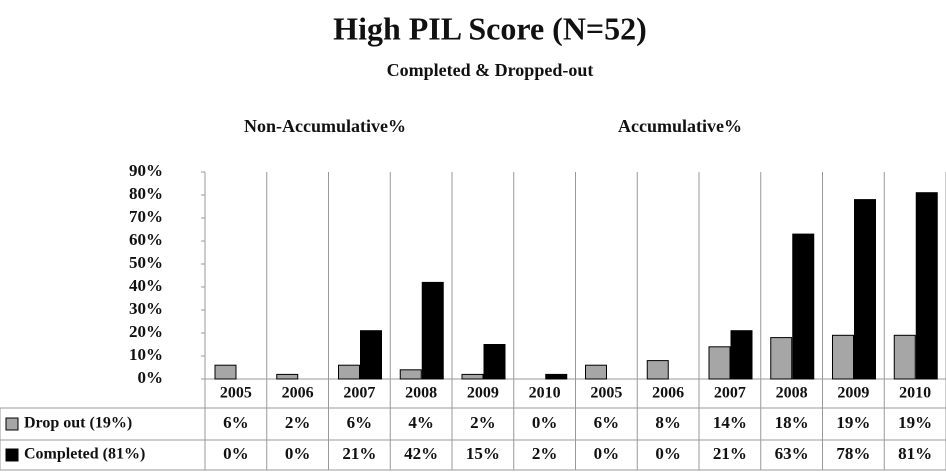 This screenshot has width=946, height=474. I want to click on y-tick-label: 50%, so click(146, 262).